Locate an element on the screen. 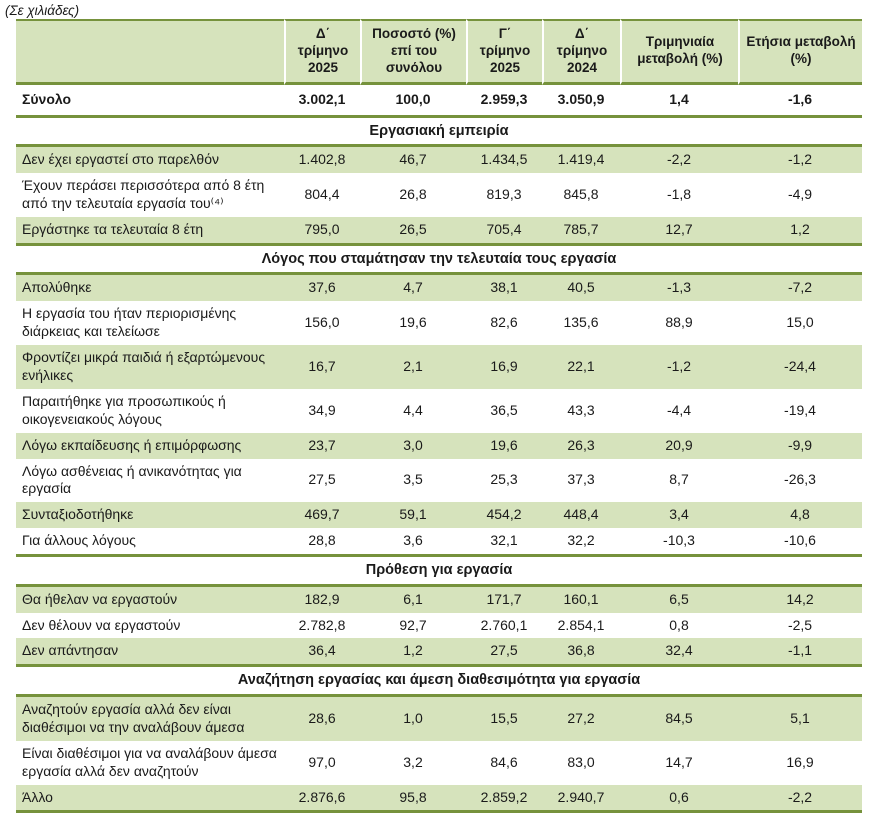 This screenshot has height=813, width=883. value-cell: 97,0 is located at coordinates (322, 762).